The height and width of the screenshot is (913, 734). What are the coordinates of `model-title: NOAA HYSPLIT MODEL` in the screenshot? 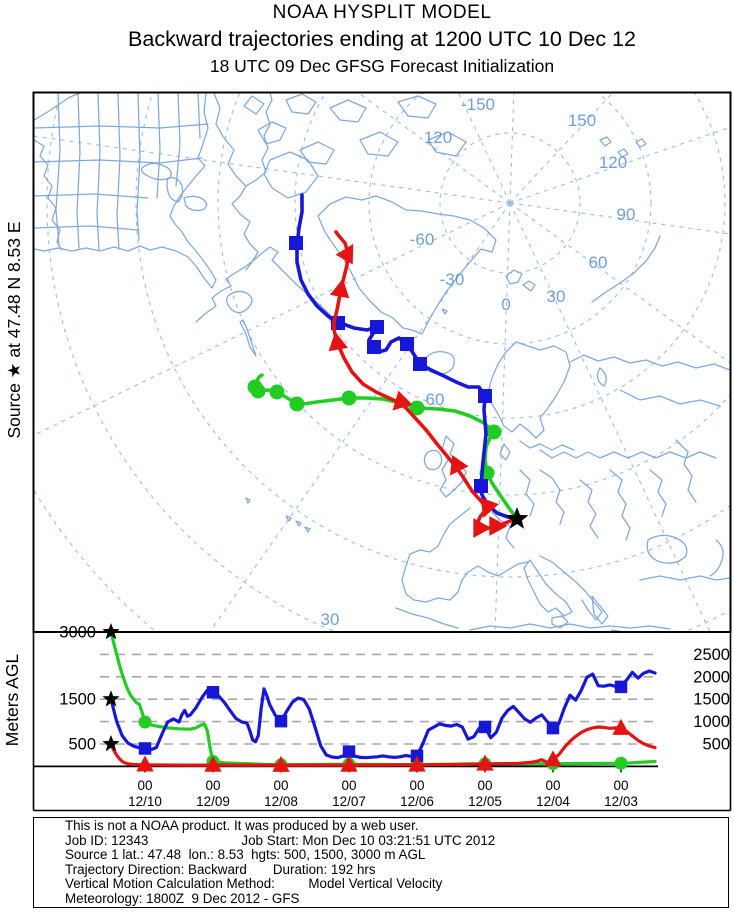 It's located at (382, 12).